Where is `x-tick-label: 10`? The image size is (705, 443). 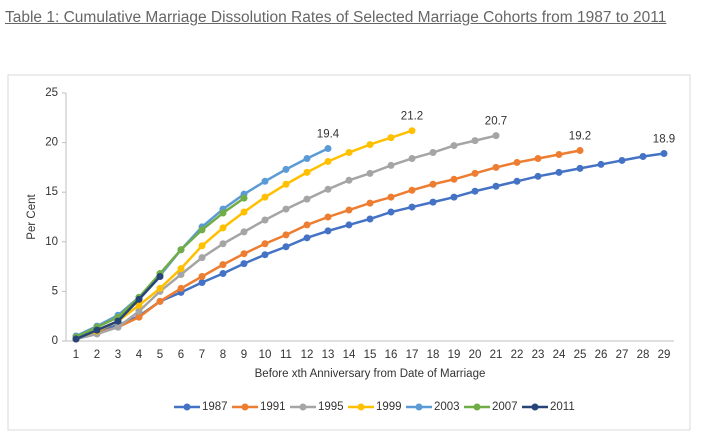
x-tick-label: 10 is located at coordinates (265, 355).